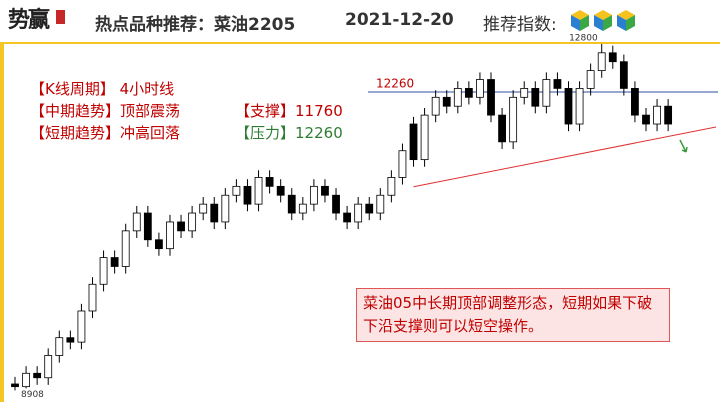 The image size is (720, 402). Describe the element at coordinates (319, 111) in the screenshot. I see `info-value: 11760` at that location.